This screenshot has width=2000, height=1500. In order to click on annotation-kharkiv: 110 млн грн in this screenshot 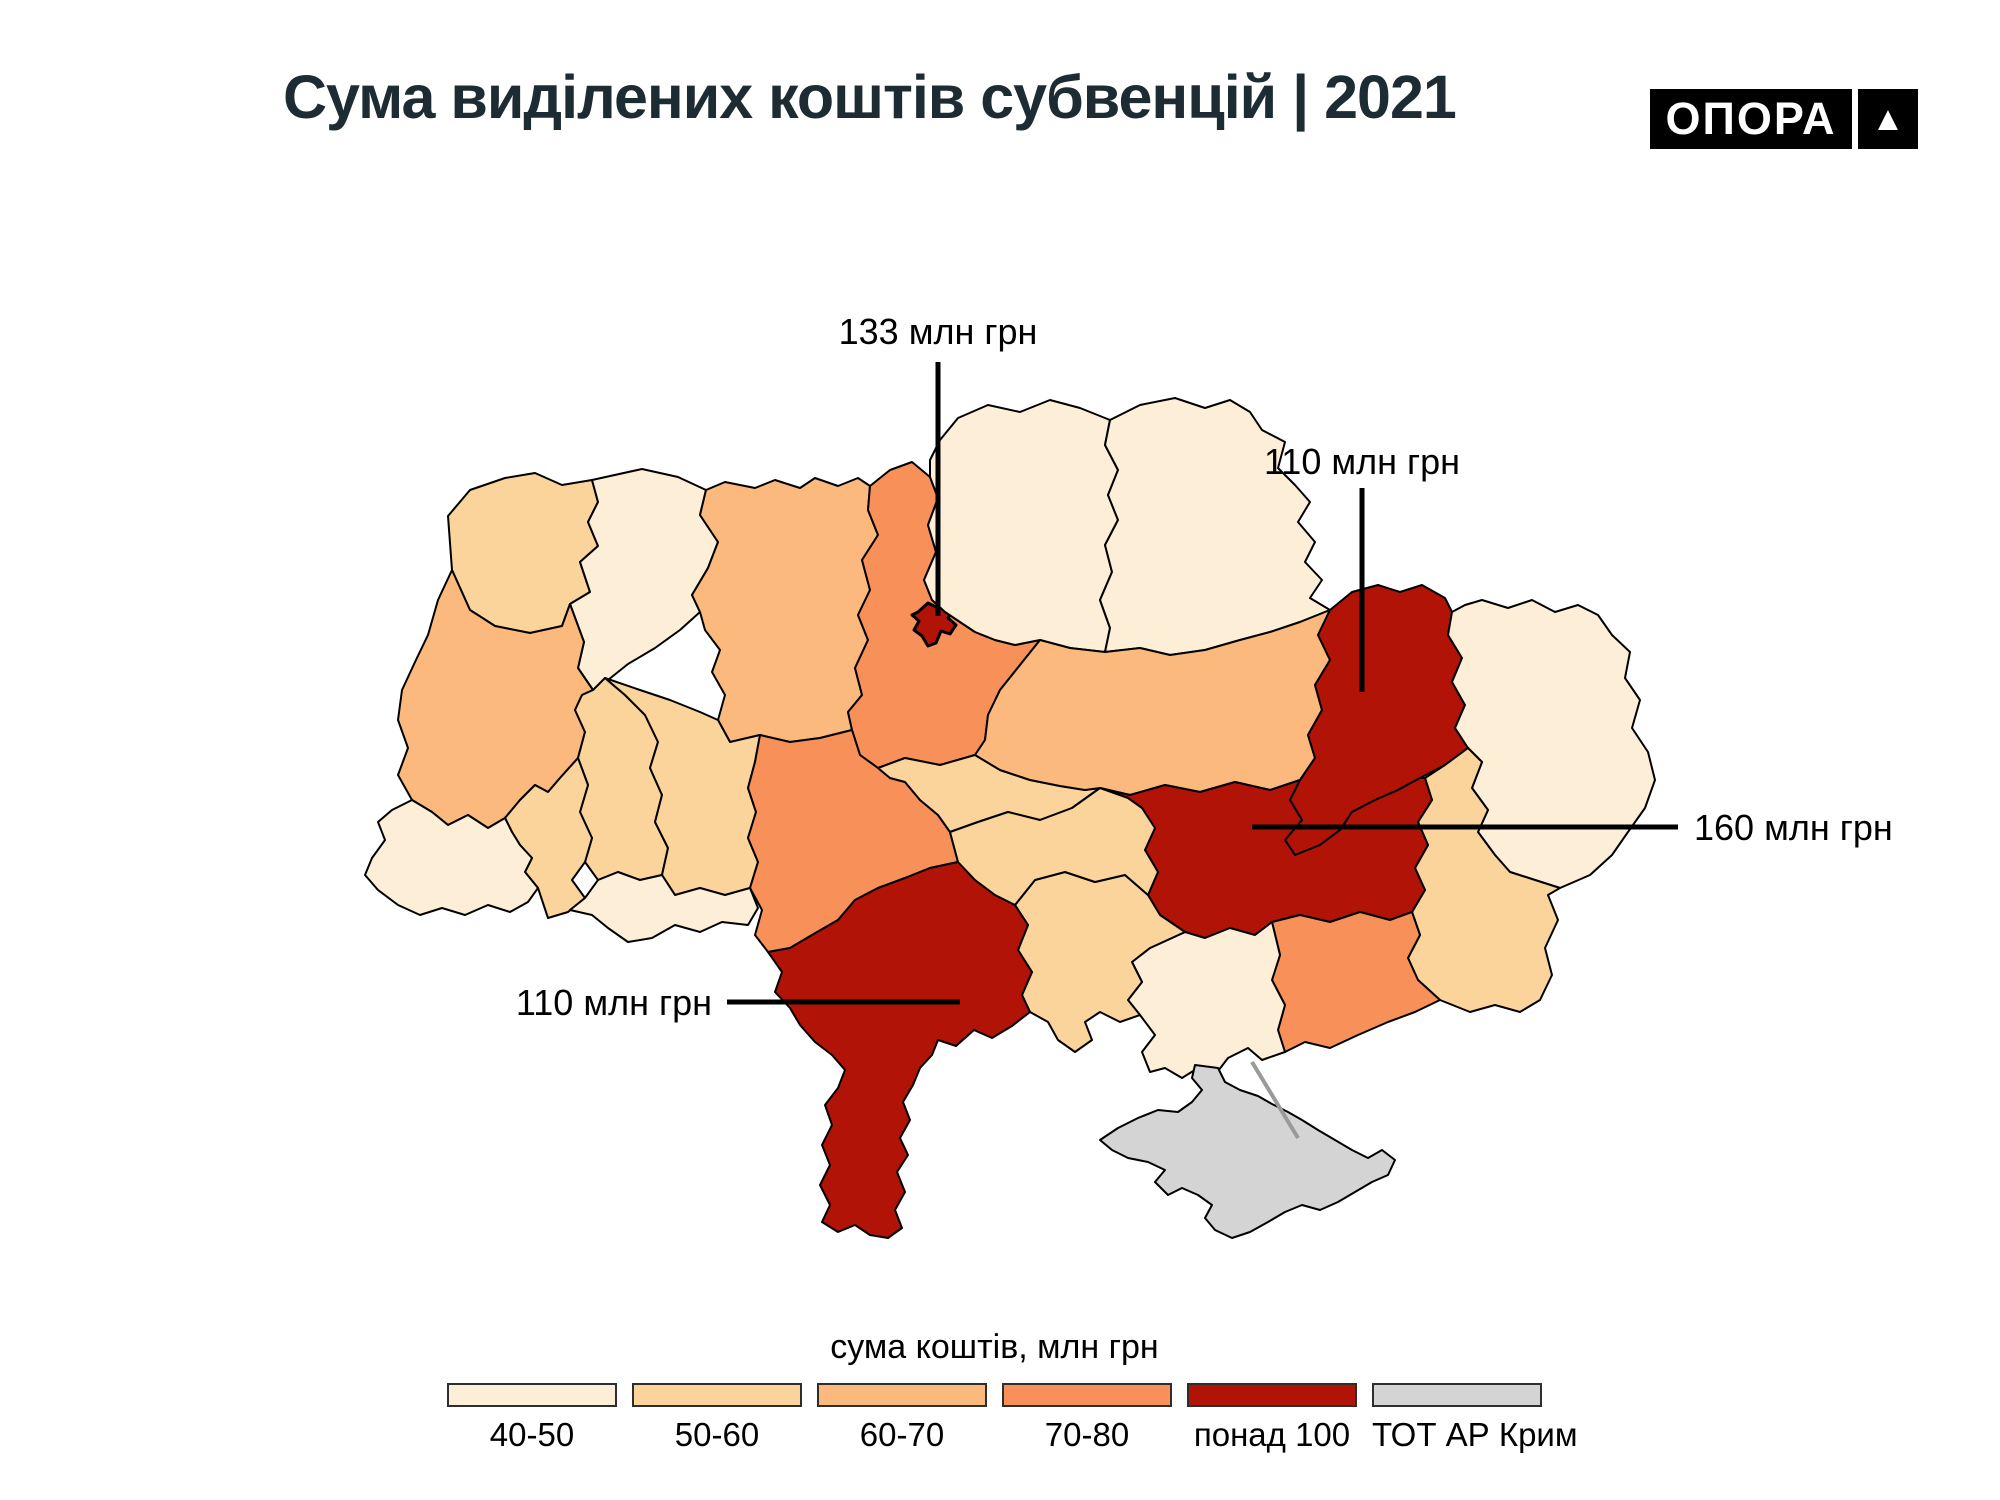, I will do `click(1362, 566)`.